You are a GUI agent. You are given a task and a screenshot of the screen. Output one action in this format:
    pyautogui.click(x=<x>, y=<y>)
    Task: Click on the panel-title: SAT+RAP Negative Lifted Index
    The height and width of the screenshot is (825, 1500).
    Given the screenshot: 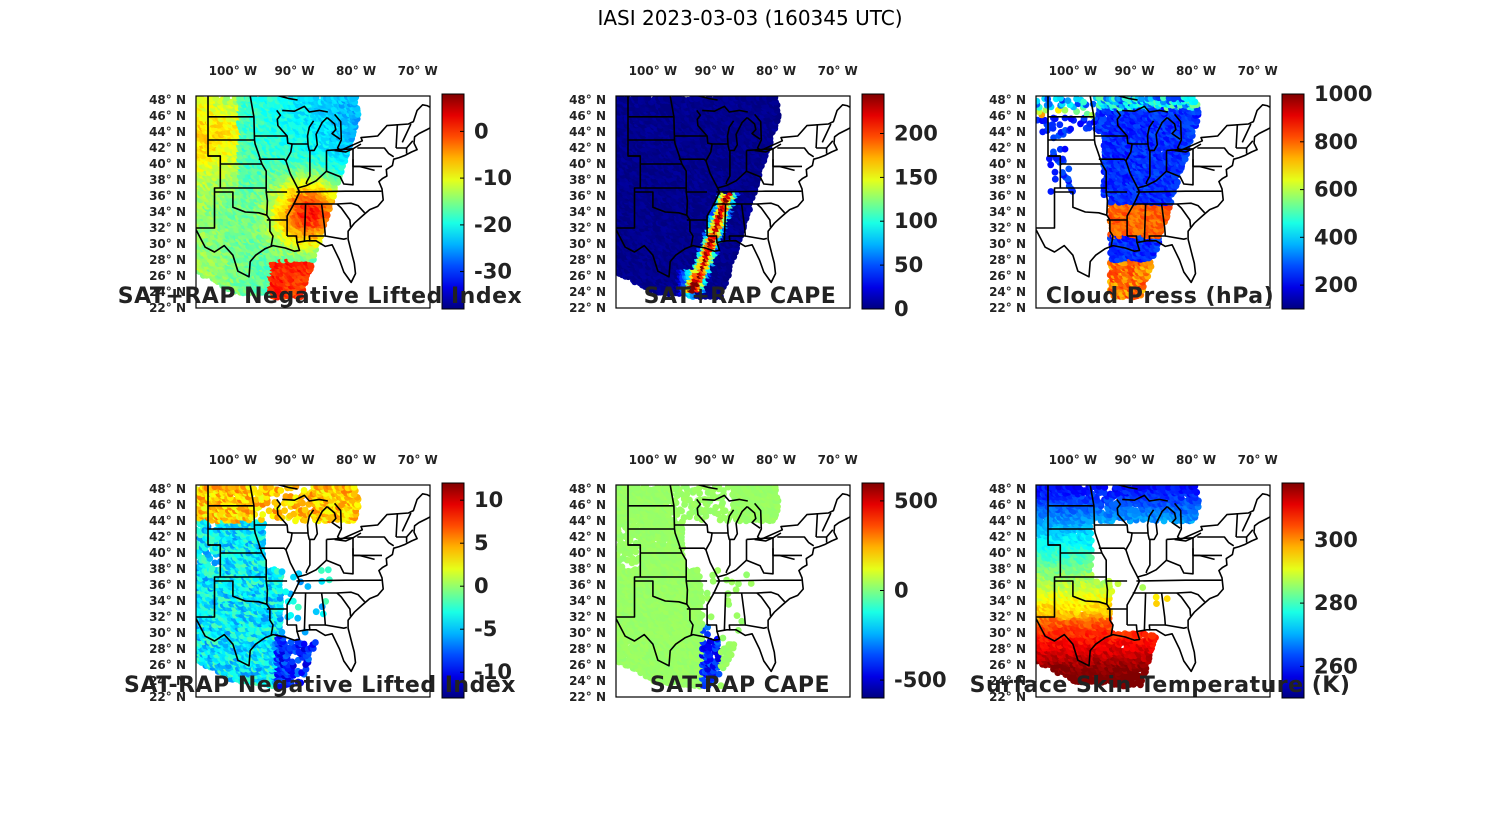 What is the action you would take?
    pyautogui.click(x=320, y=296)
    